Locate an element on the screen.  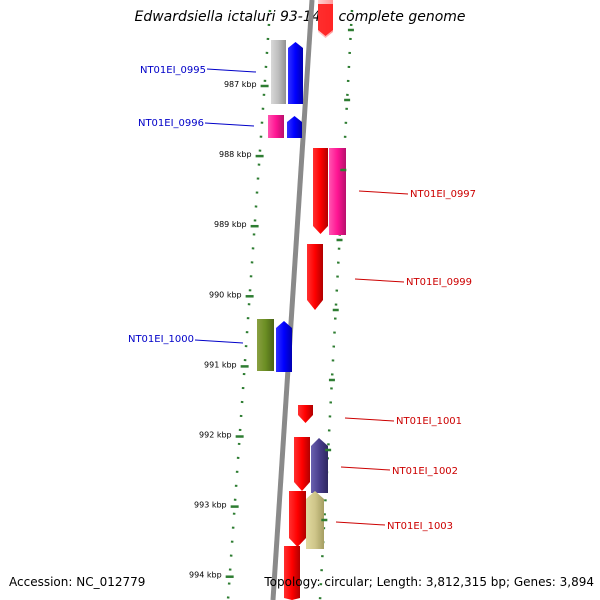
gene-label-left: NT01EI_1000 is located at coordinates (161, 339).